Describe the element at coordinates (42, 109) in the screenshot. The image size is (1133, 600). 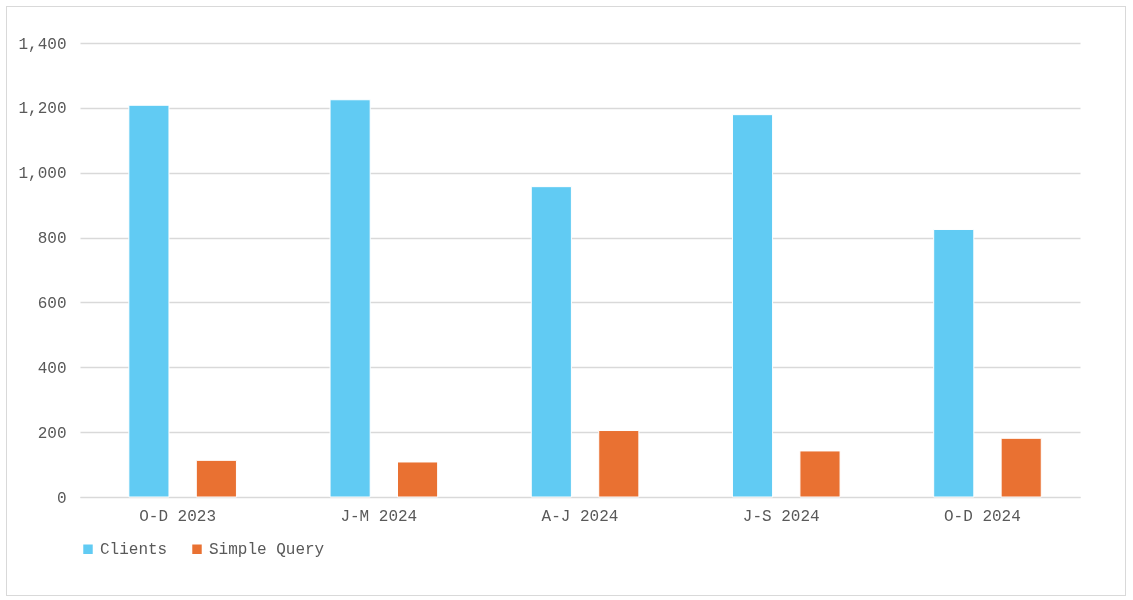
I see `y-tick-label: 1,200` at that location.